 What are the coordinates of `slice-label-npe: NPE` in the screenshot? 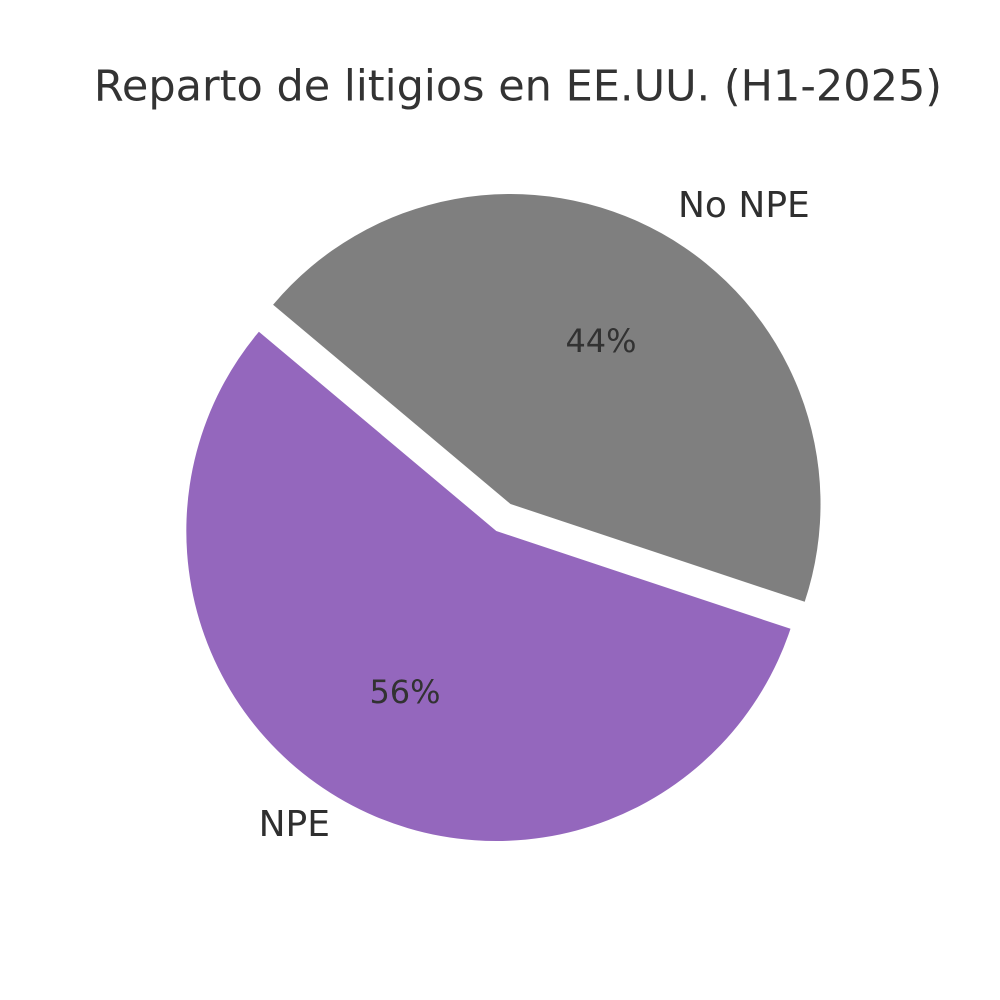 It's located at (294, 824).